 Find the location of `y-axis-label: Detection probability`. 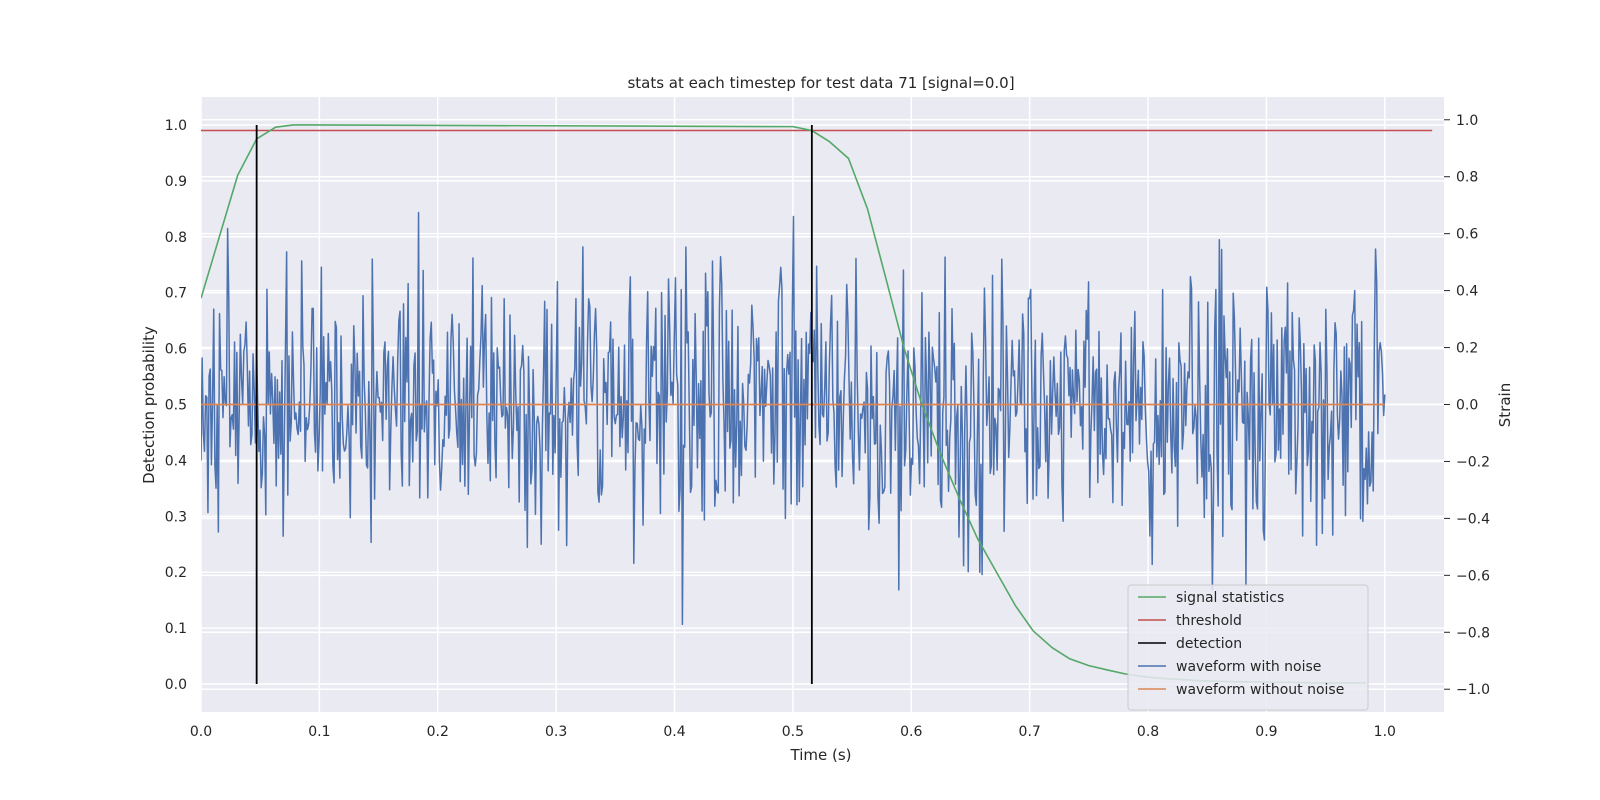

y-axis-label: Detection probability is located at coordinates (149, 405).